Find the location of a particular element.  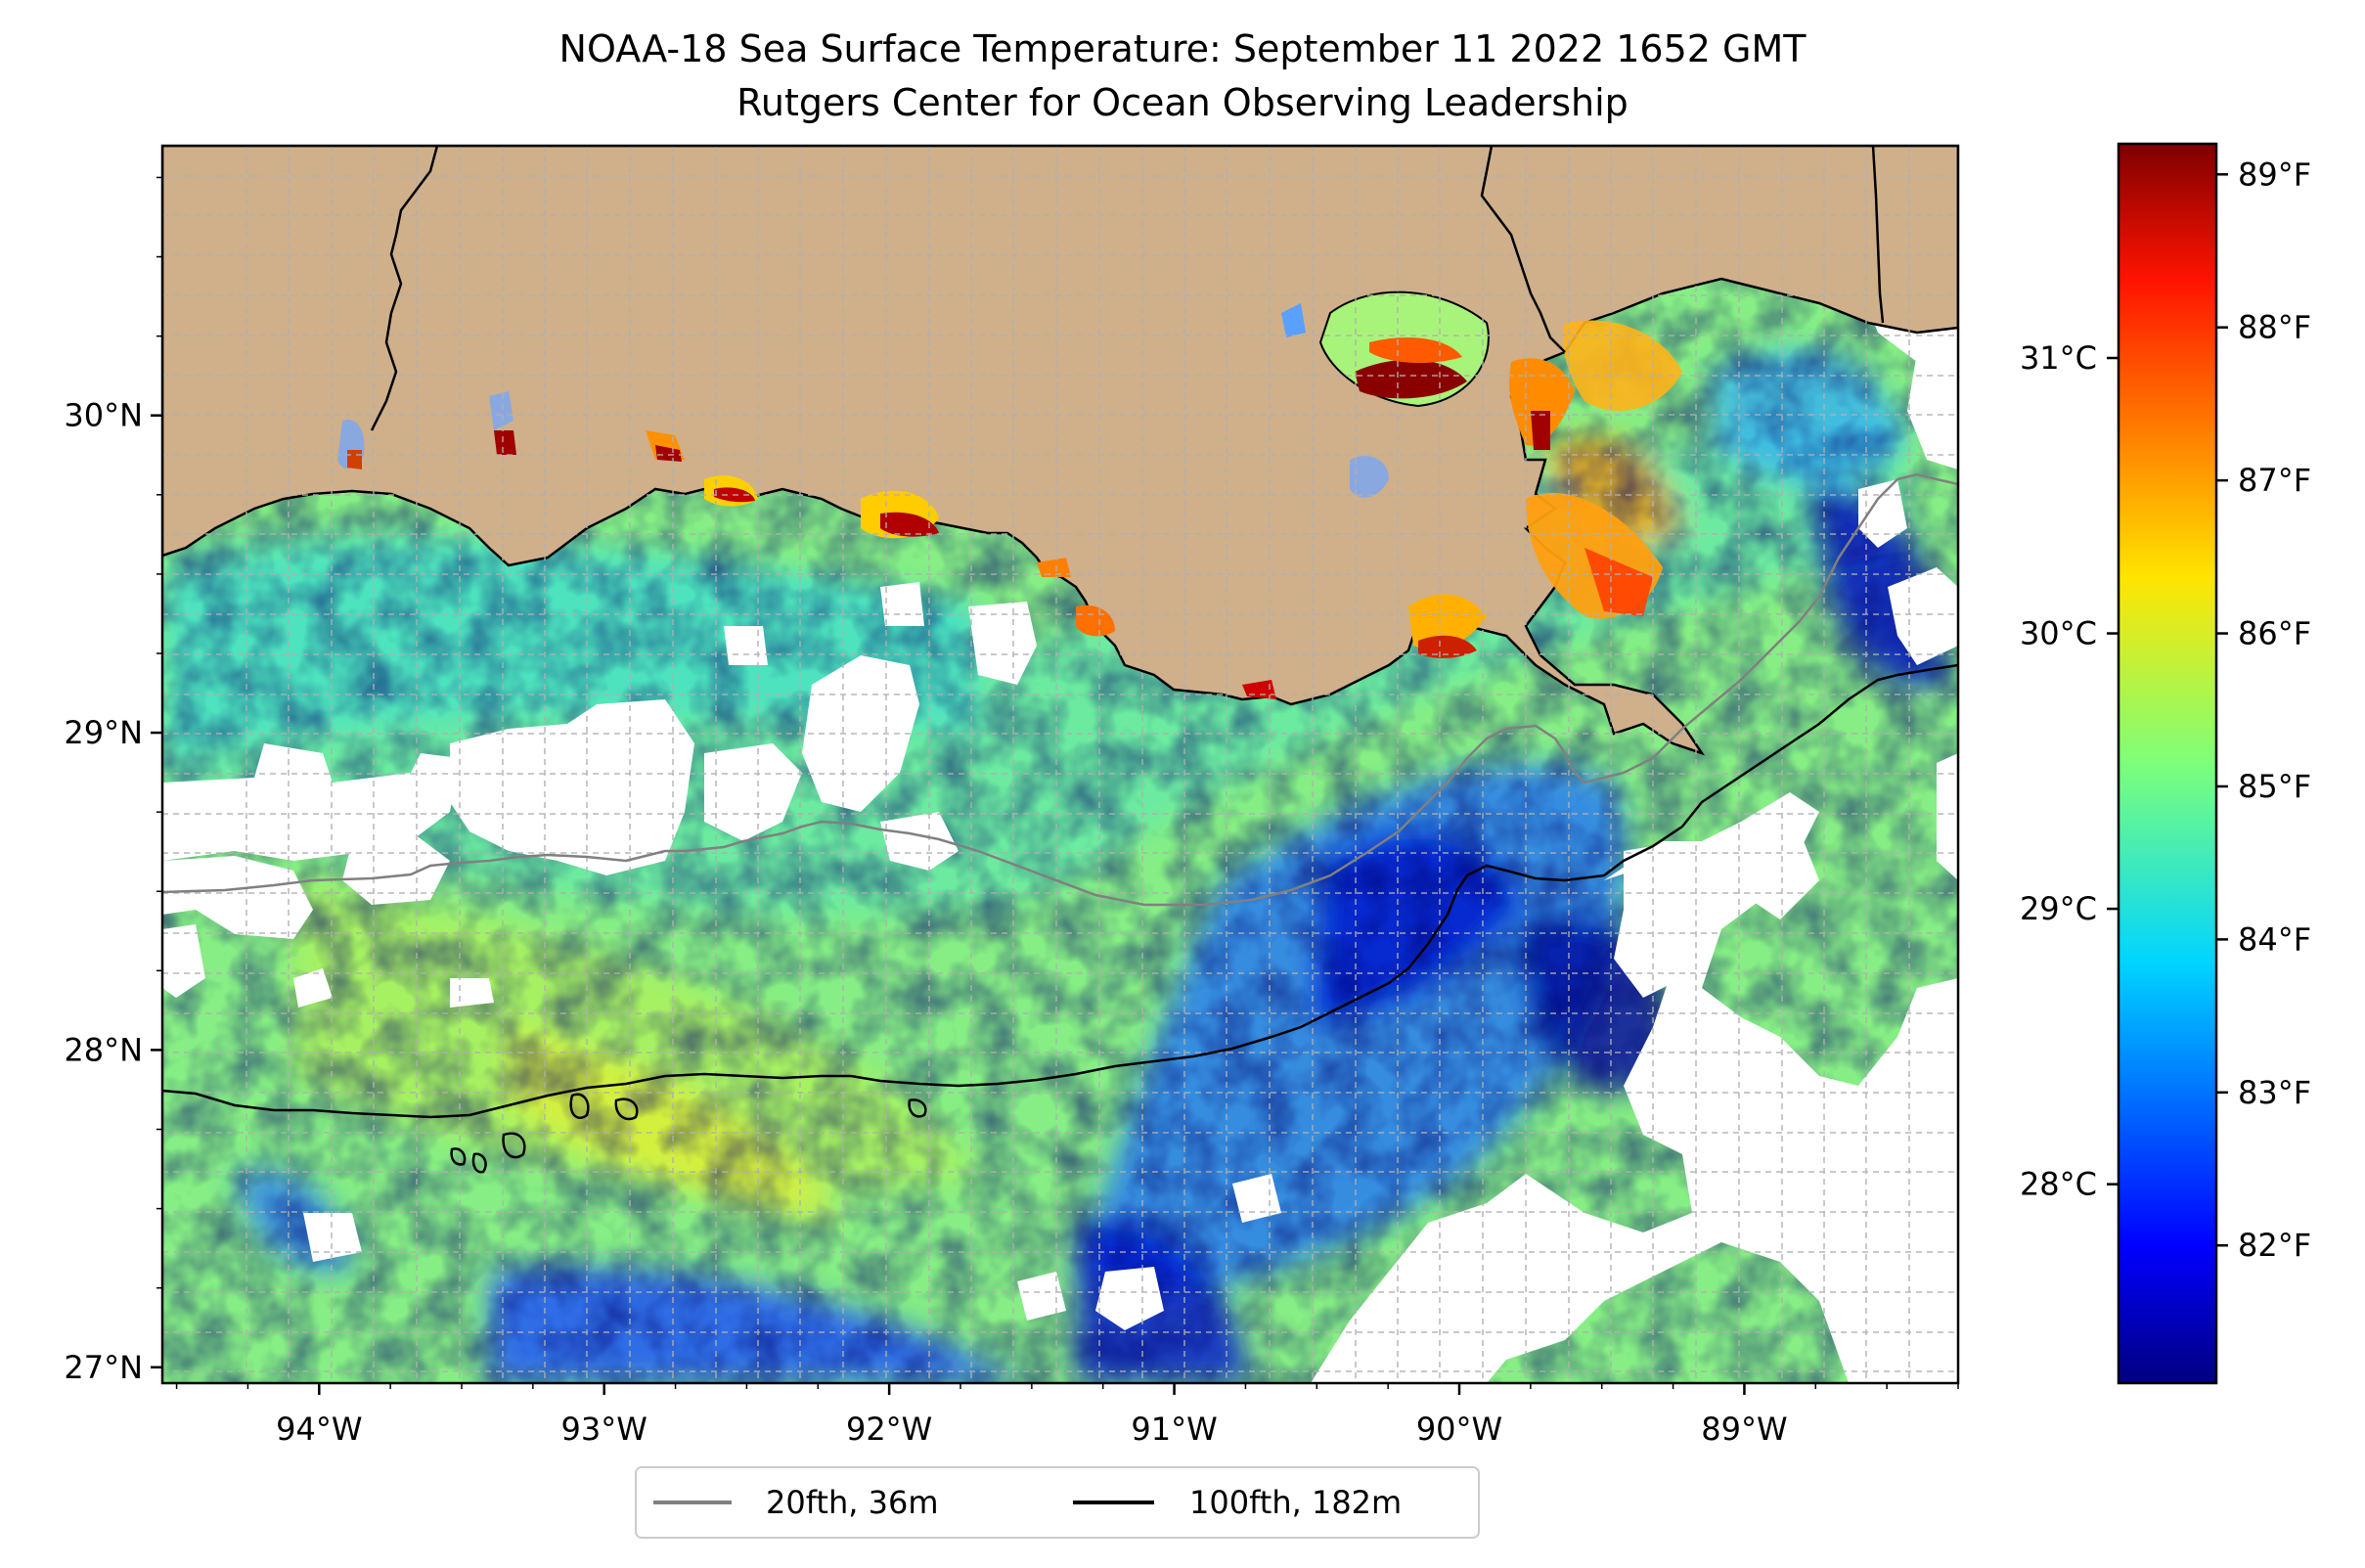

latitude-axis: 27°N 28°N 29°N 30°N is located at coordinates (113, 781).